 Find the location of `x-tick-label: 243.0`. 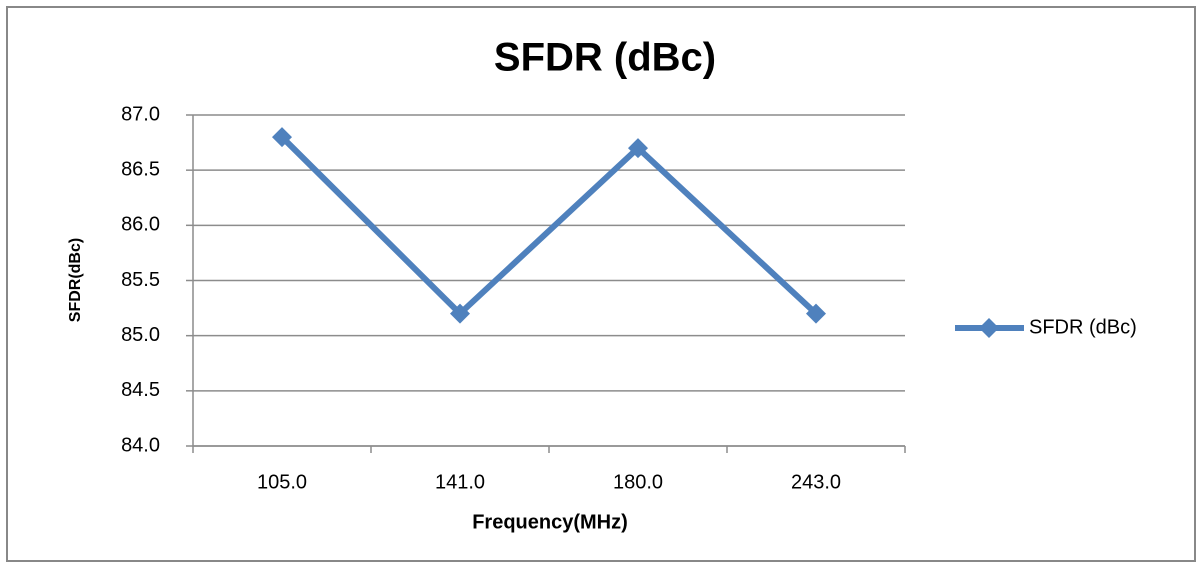

x-tick-label: 243.0 is located at coordinates (816, 482).